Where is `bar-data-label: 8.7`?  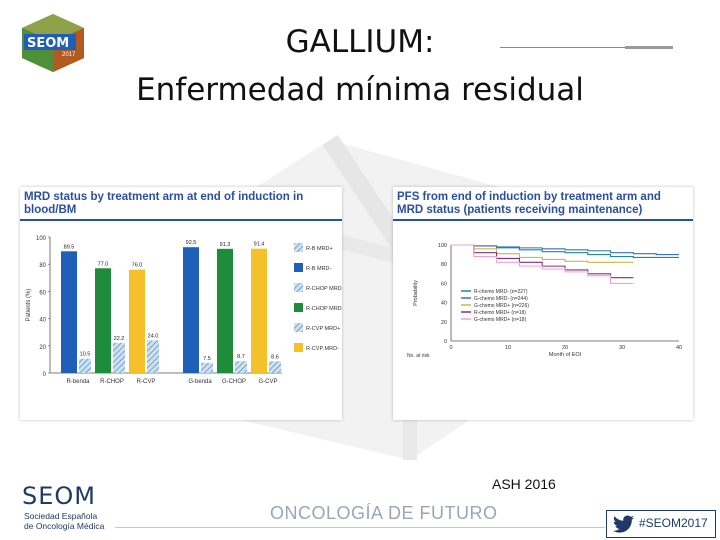
bar-data-label: 8.7 is located at coordinates (241, 357).